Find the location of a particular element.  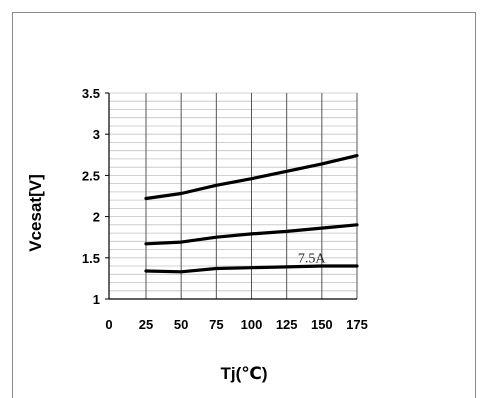

x-tick-label: 125 is located at coordinates (287, 324).